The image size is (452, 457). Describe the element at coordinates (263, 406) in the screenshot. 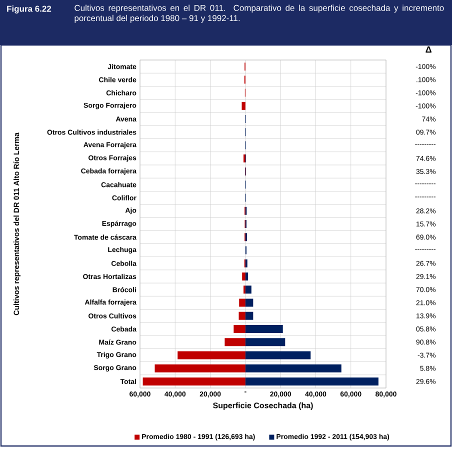

I see `x-axis-title: Superficie Cosechada (ha)` at that location.